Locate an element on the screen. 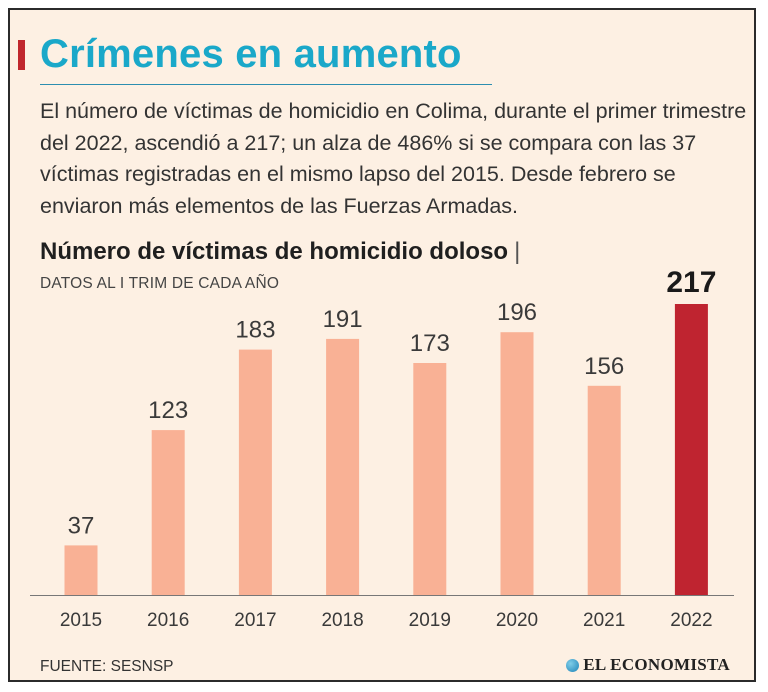 The width and height of the screenshot is (768, 692). x-tick-label-2017: 2017 is located at coordinates (255, 620).